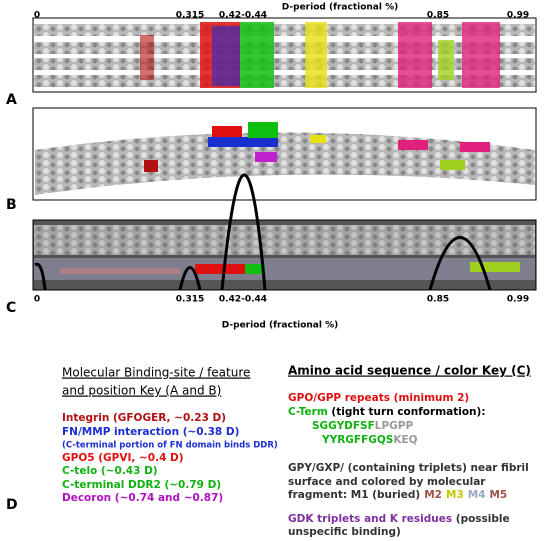 The height and width of the screenshot is (541, 550). Describe the element at coordinates (357, 440) in the screenshot. I see `seq-green: YYRGFFGQS` at that location.